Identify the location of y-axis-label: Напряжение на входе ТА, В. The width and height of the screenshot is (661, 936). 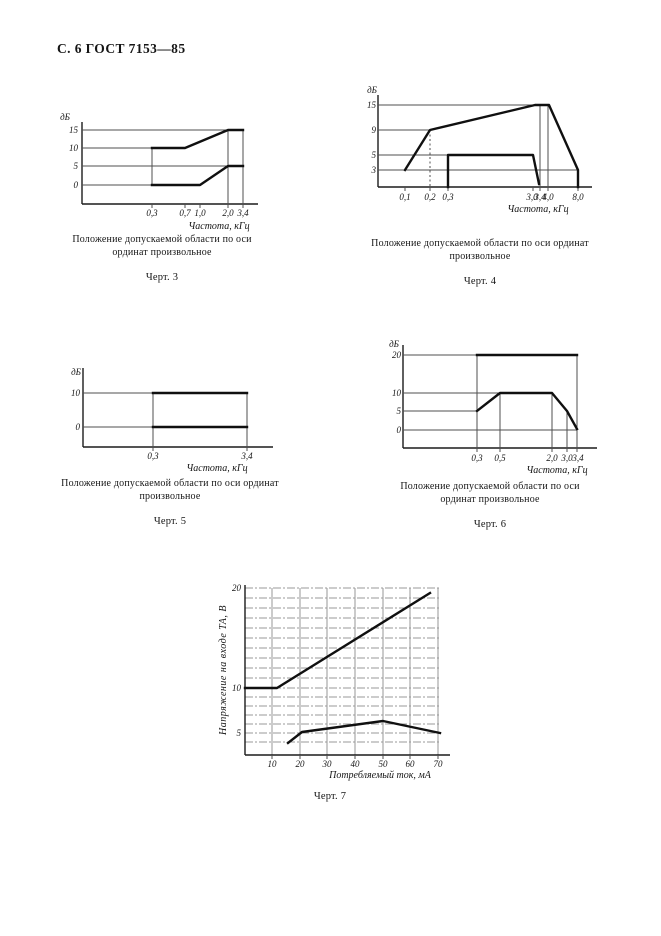
(223, 670).